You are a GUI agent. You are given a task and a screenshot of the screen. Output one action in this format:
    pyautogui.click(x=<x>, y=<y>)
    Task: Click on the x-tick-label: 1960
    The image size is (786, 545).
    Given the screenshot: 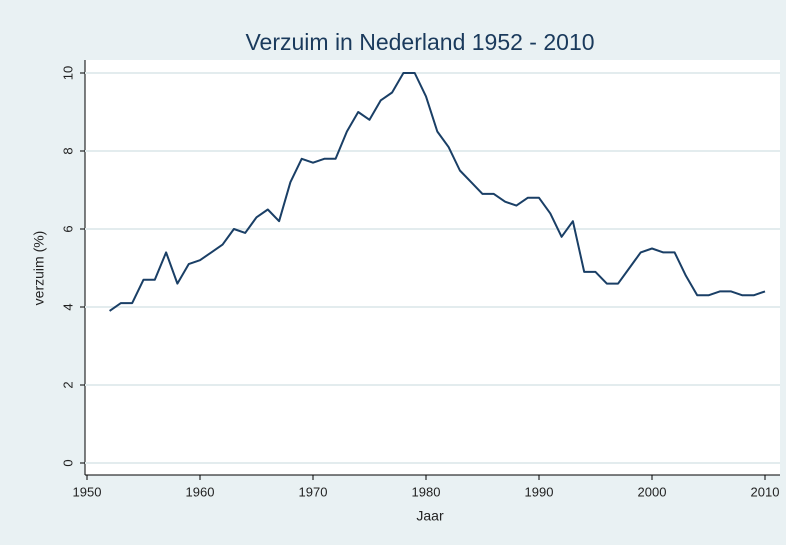 What is the action you would take?
    pyautogui.click(x=200, y=491)
    